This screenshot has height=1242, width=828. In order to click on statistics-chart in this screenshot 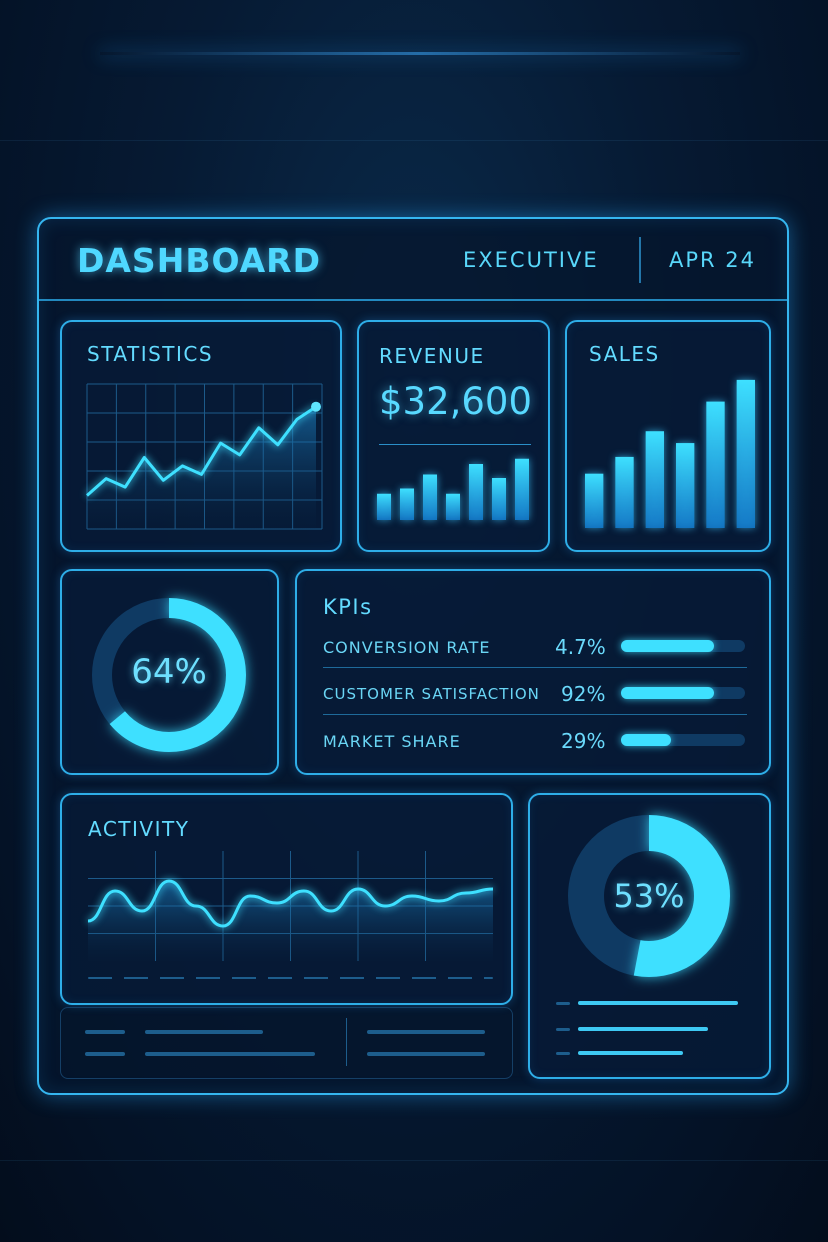, I will do `click(204, 456)`.